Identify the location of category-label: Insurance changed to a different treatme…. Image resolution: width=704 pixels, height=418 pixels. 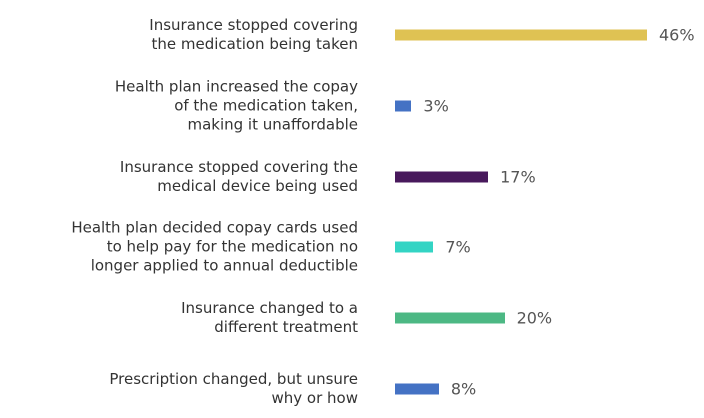
(269, 318).